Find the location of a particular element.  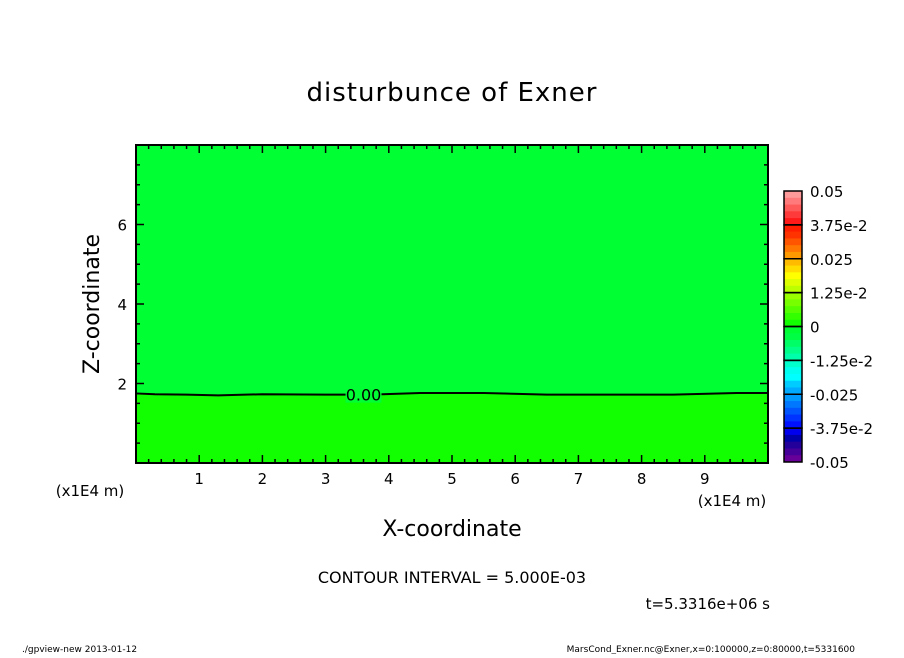

x-tick-label: 8 is located at coordinates (642, 479).